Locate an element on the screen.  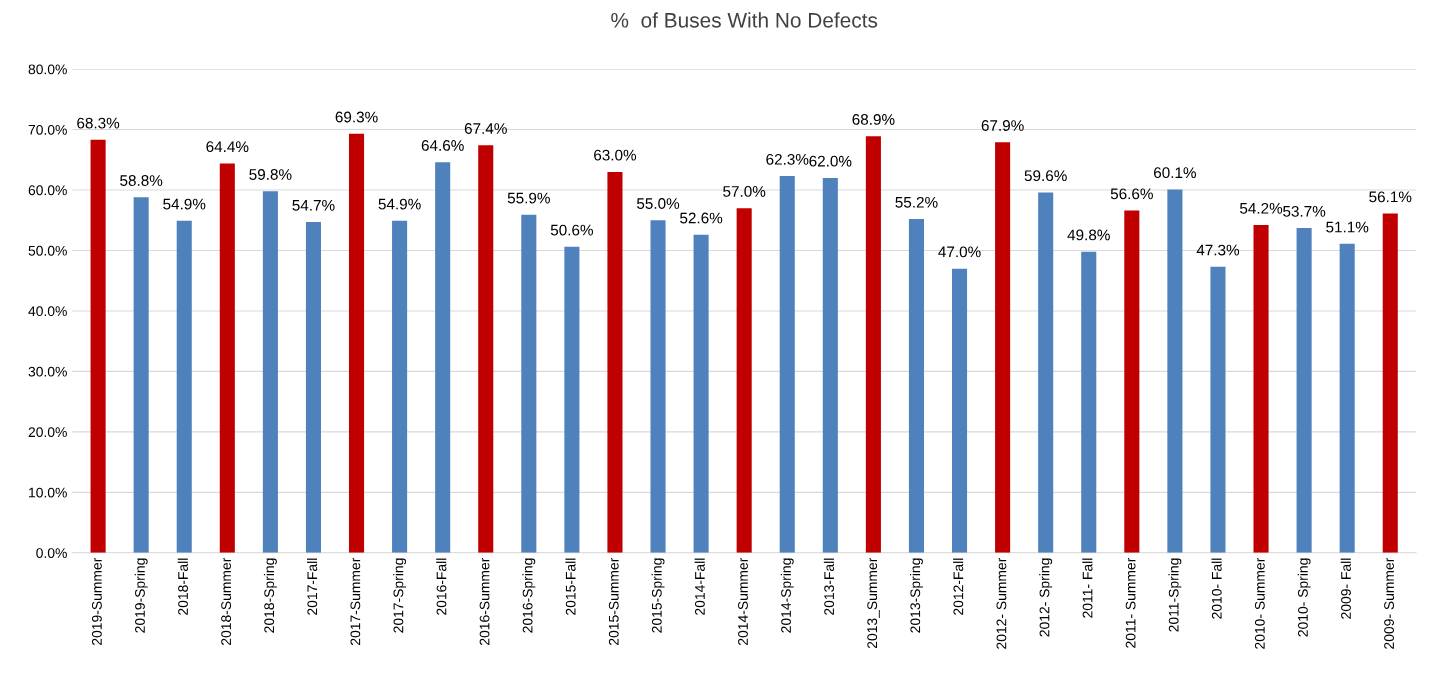
data-label: 58.8% is located at coordinates (141, 180).